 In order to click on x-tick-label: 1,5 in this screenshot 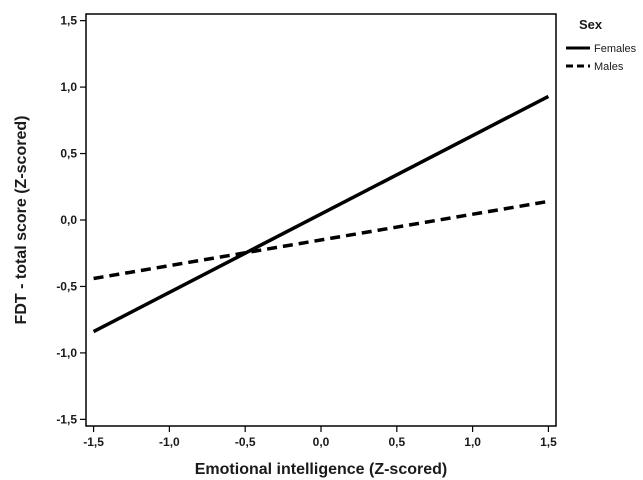, I will do `click(548, 442)`.